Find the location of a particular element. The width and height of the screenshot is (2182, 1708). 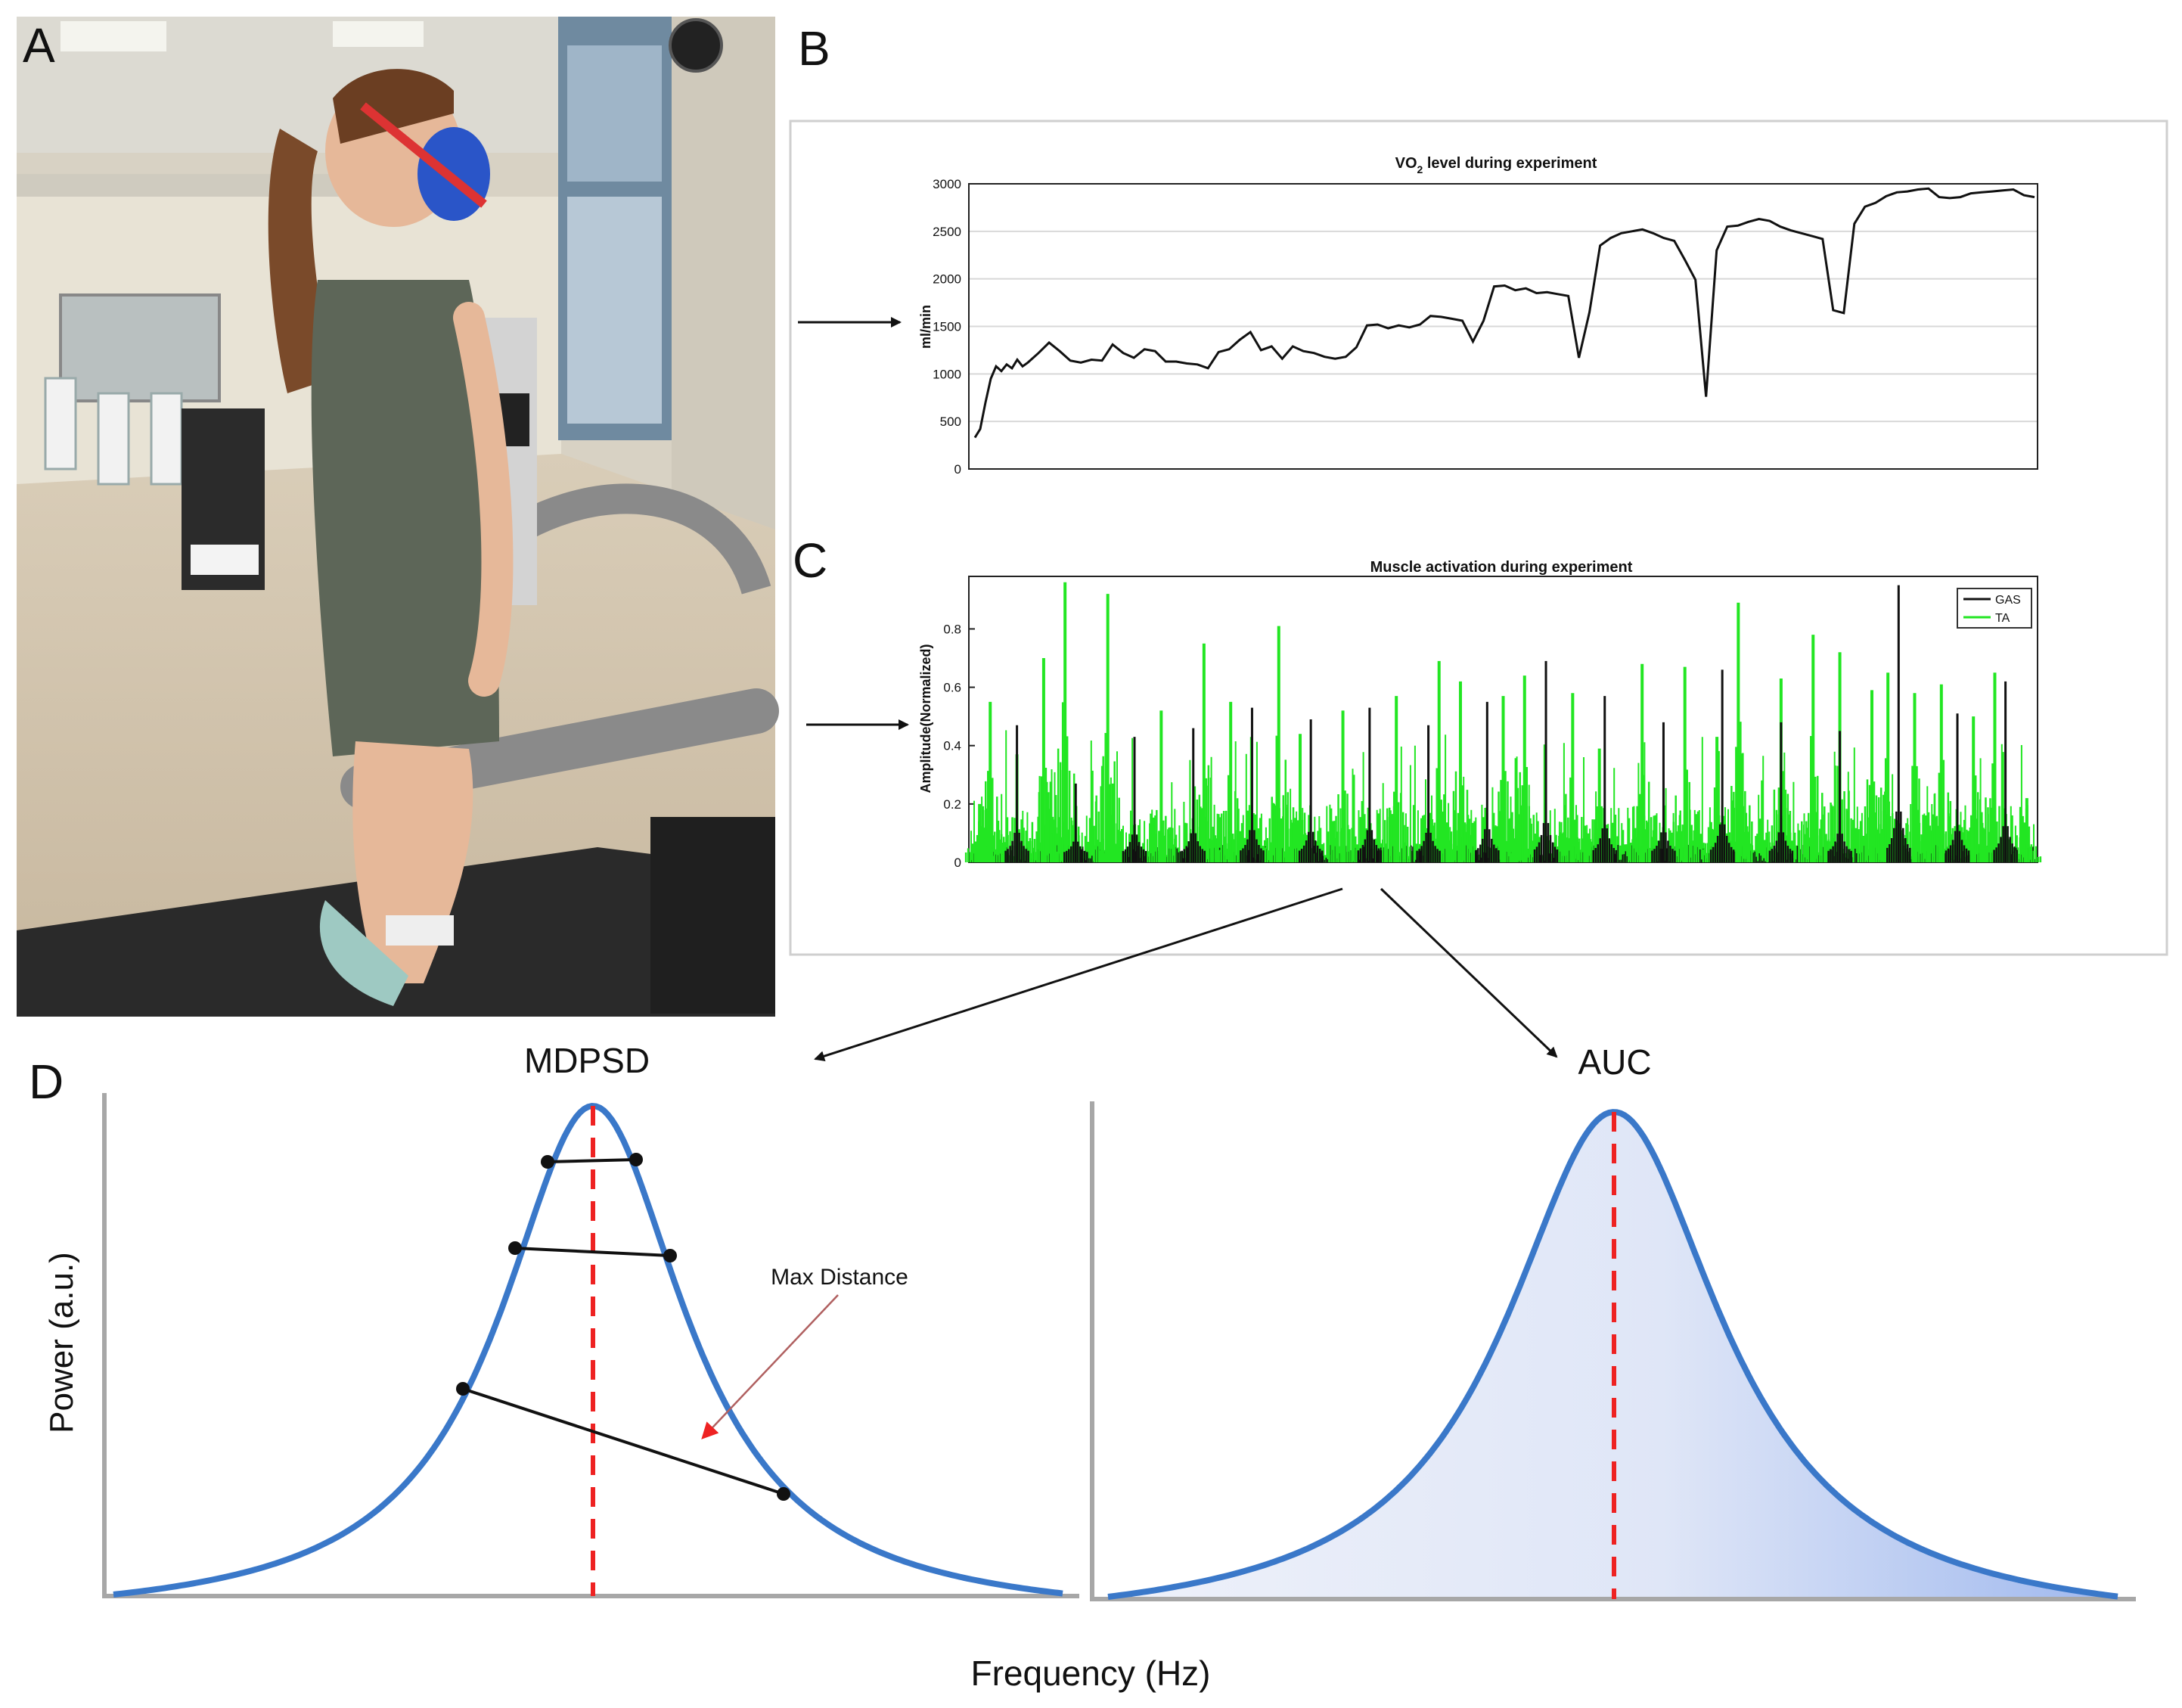

chord-middle is located at coordinates (592, 1252).